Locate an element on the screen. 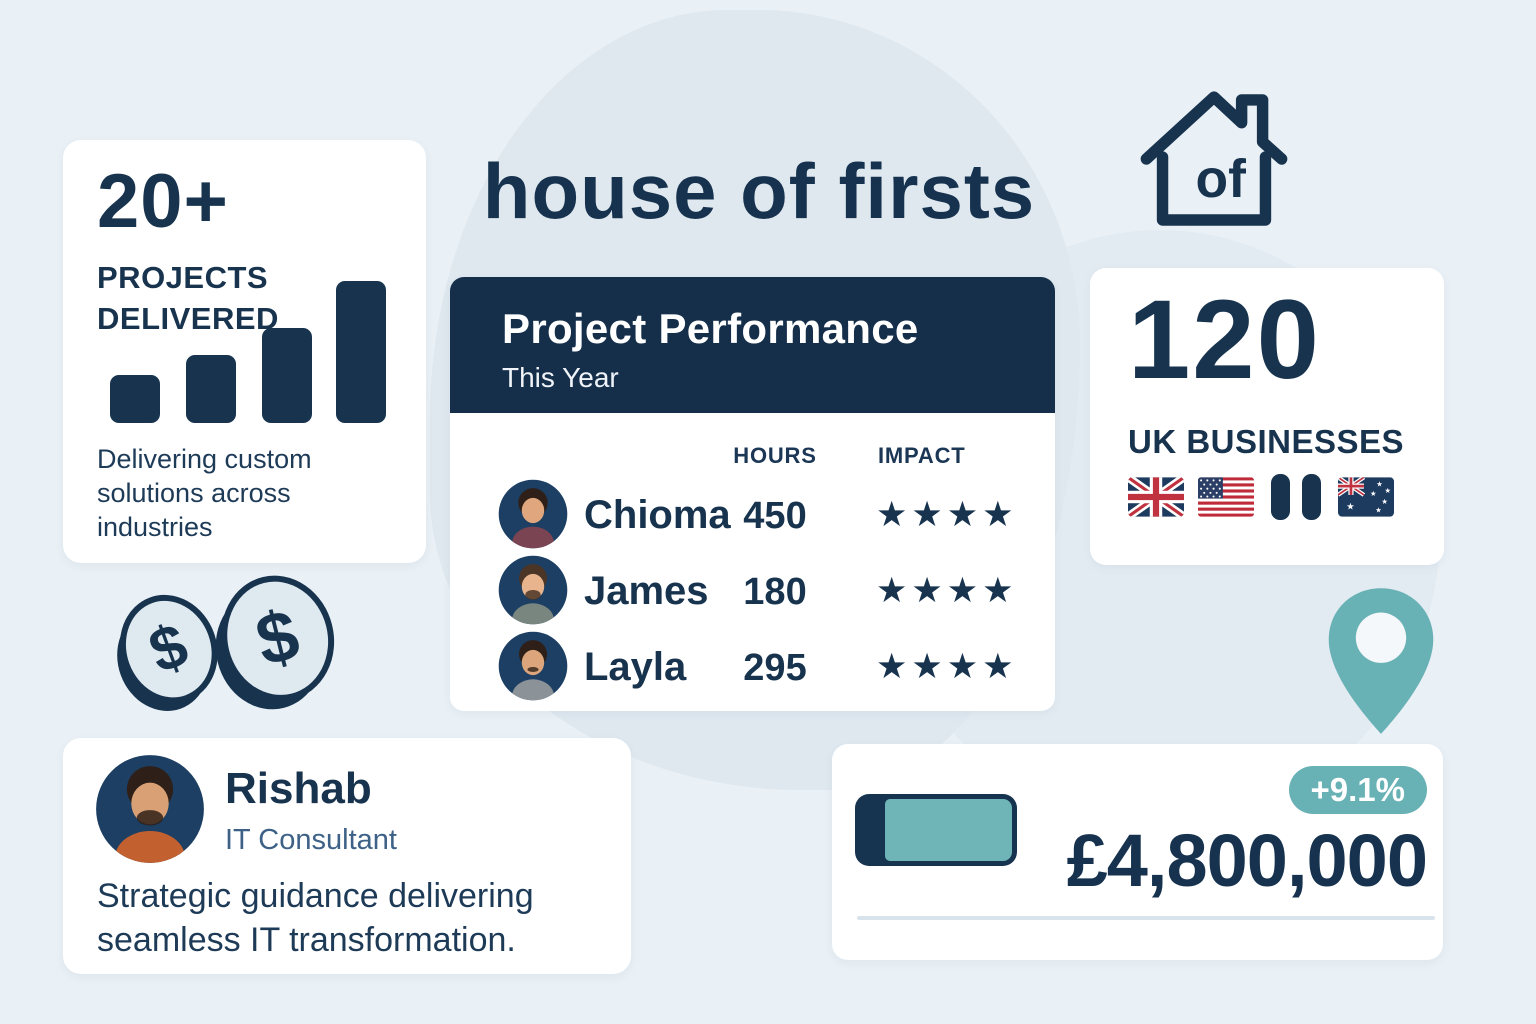  uk-businesses-count: 120 is located at coordinates (1224, 339).